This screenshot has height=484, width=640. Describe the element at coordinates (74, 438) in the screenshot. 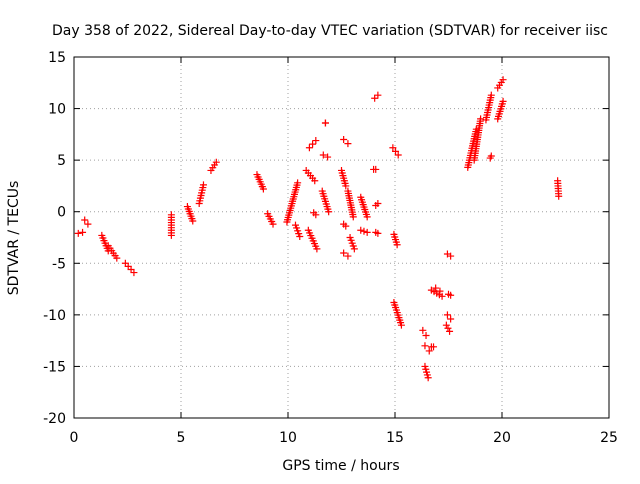

I see `x-tick-label: 0` at that location.